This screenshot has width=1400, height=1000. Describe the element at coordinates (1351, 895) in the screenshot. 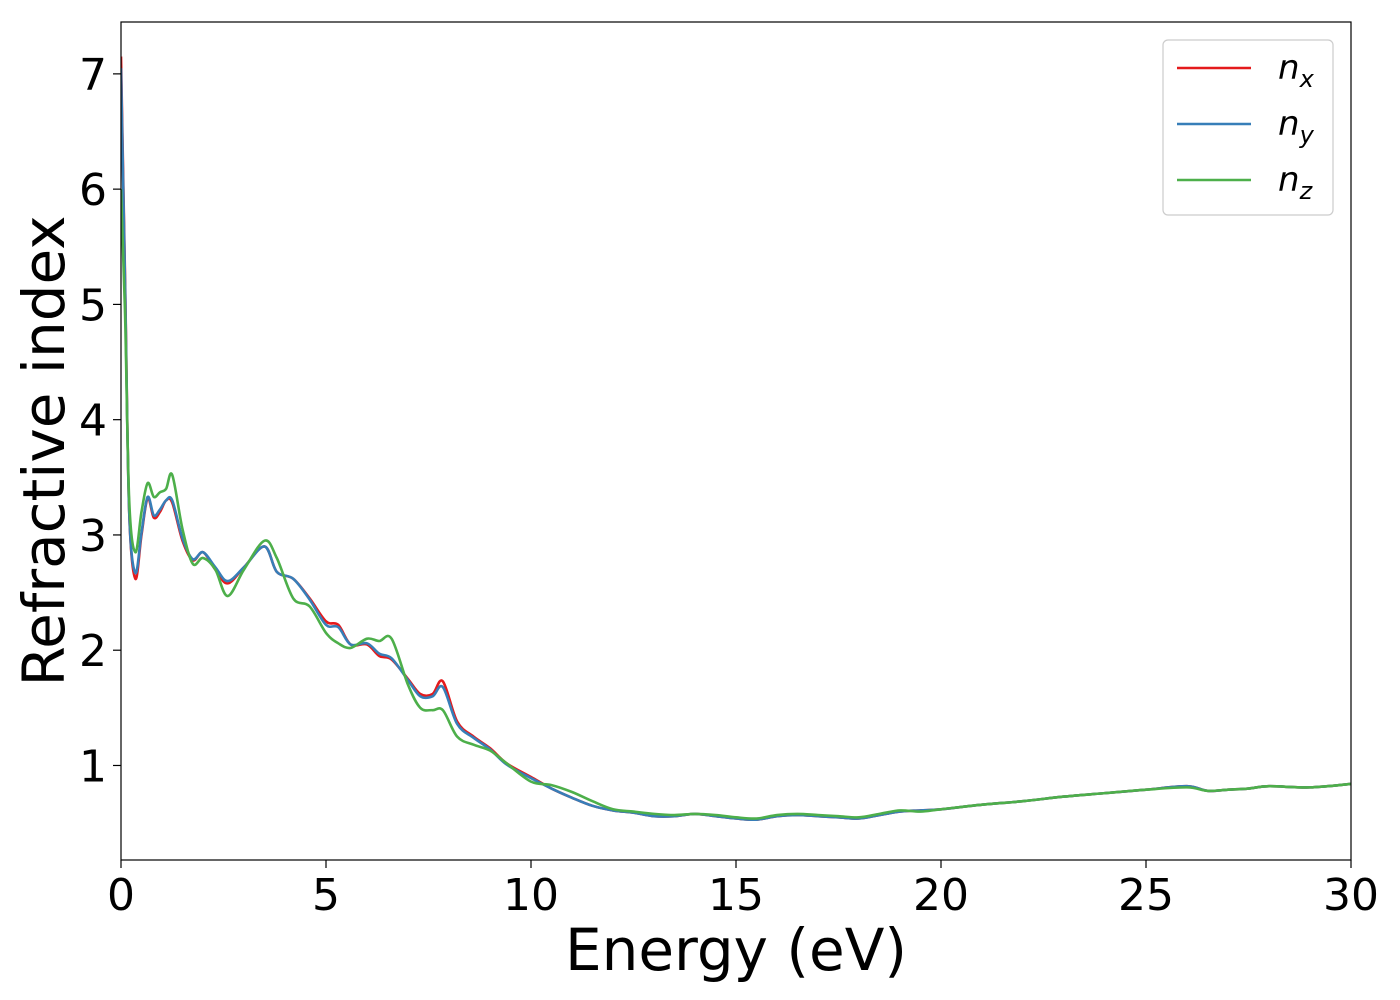

I see `x-tick-label: 30` at that location.